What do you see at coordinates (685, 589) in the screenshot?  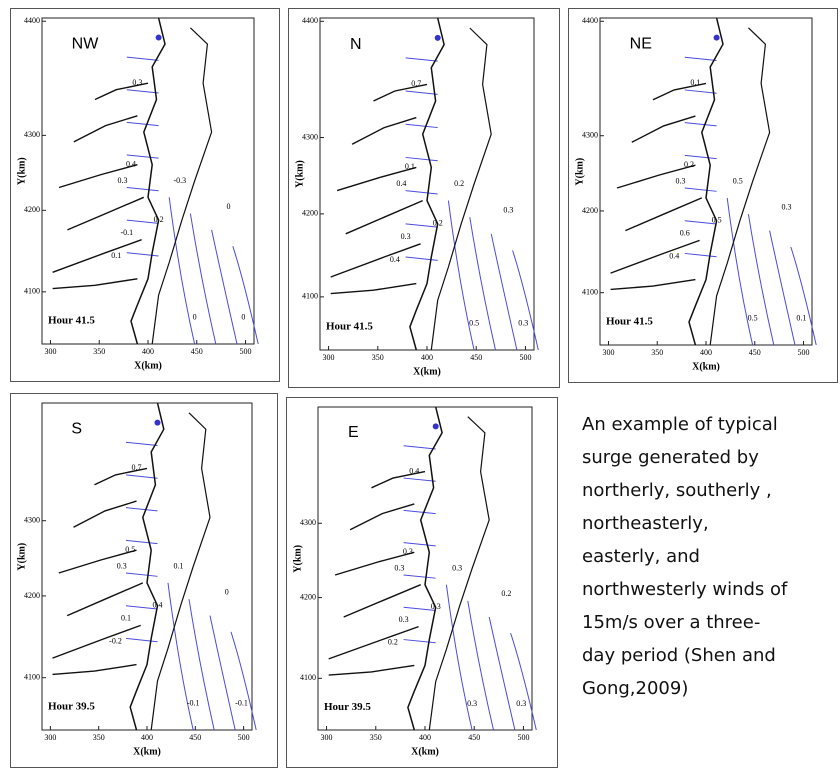 I see `caption-line: northwesterly winds of` at bounding box center [685, 589].